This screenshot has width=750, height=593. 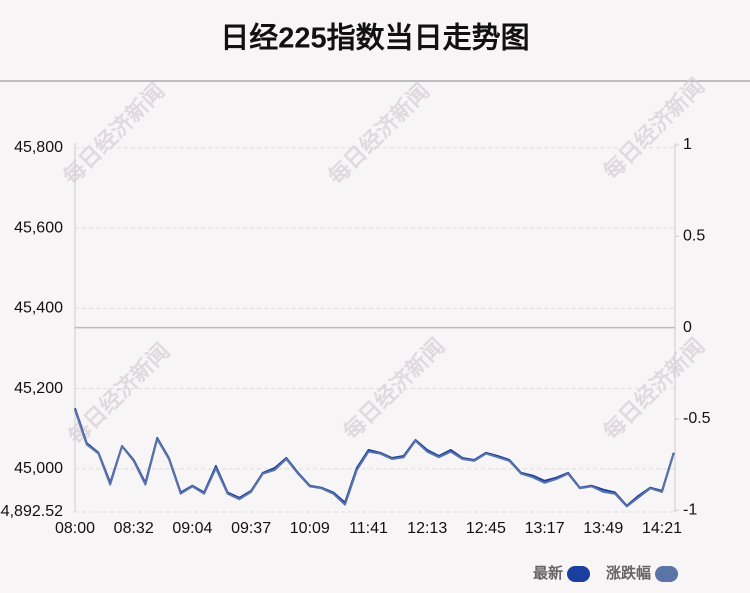 What do you see at coordinates (603, 528) in the screenshot?
I see `x-tick-label: 13:49` at bounding box center [603, 528].